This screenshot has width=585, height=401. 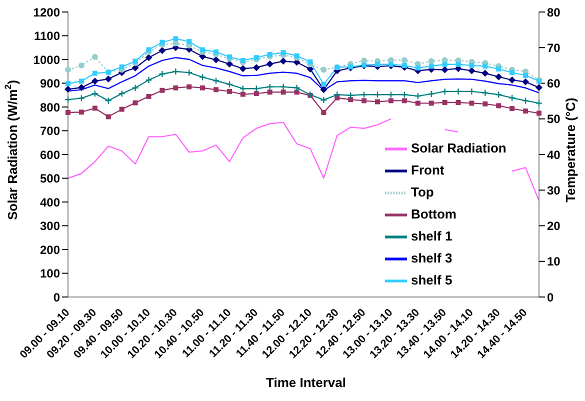 I want to click on y-tick-label: 1200, so click(x=46, y=12).